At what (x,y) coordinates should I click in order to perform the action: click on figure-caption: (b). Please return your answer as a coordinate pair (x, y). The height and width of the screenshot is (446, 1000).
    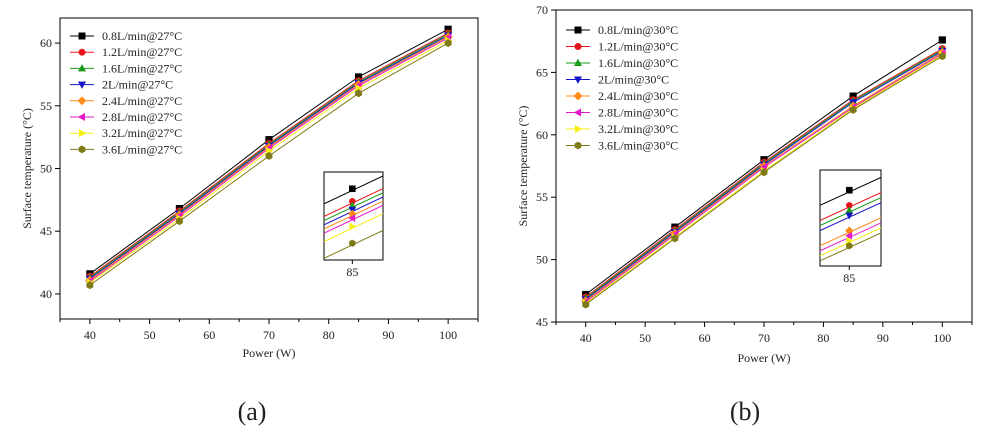
    Looking at the image, I should click on (745, 411).